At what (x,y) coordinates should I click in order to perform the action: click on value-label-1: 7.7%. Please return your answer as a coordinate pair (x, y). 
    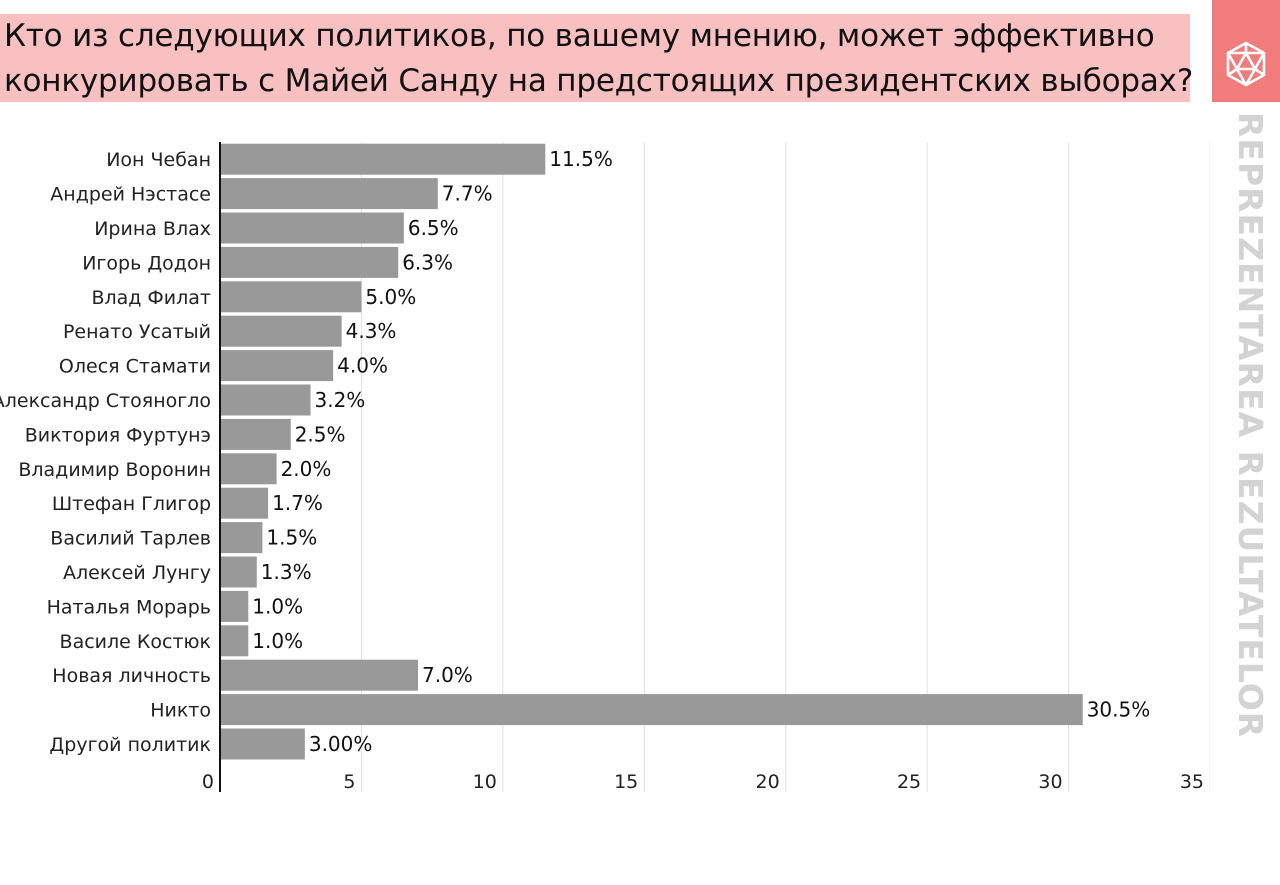
    Looking at the image, I should click on (467, 194).